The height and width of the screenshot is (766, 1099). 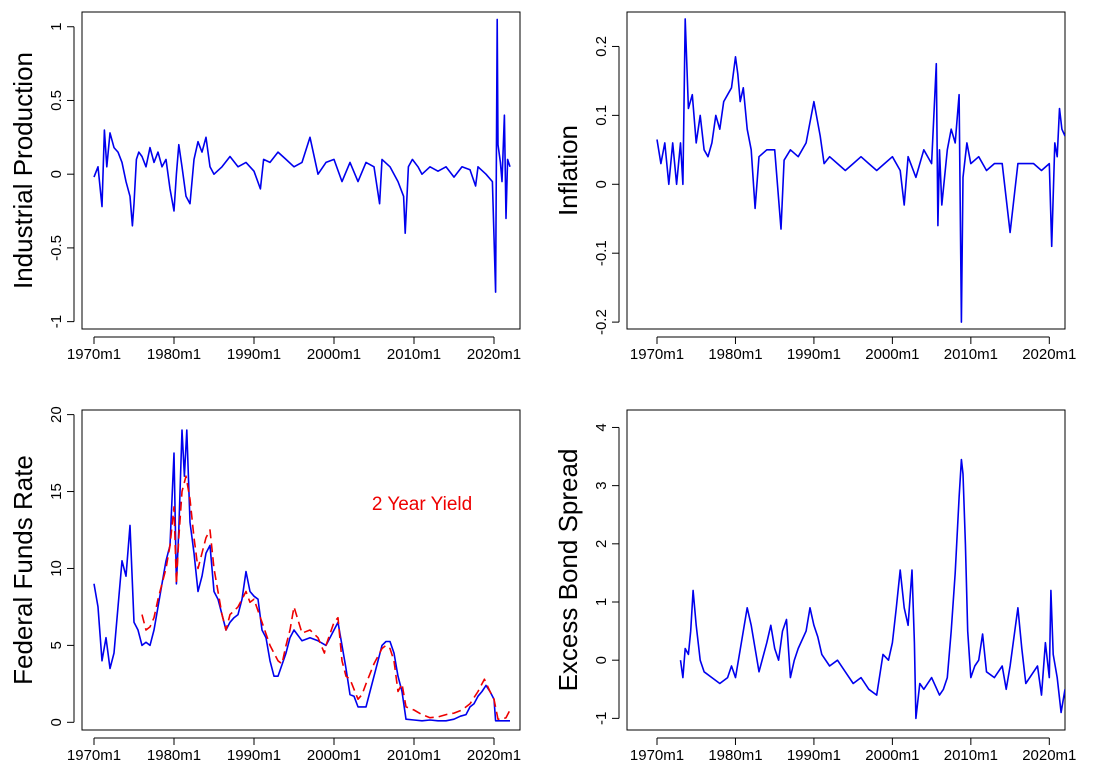 What do you see at coordinates (606, 574) in the screenshot?
I see `y-axis: -1 0 1 2 3 4` at bounding box center [606, 574].